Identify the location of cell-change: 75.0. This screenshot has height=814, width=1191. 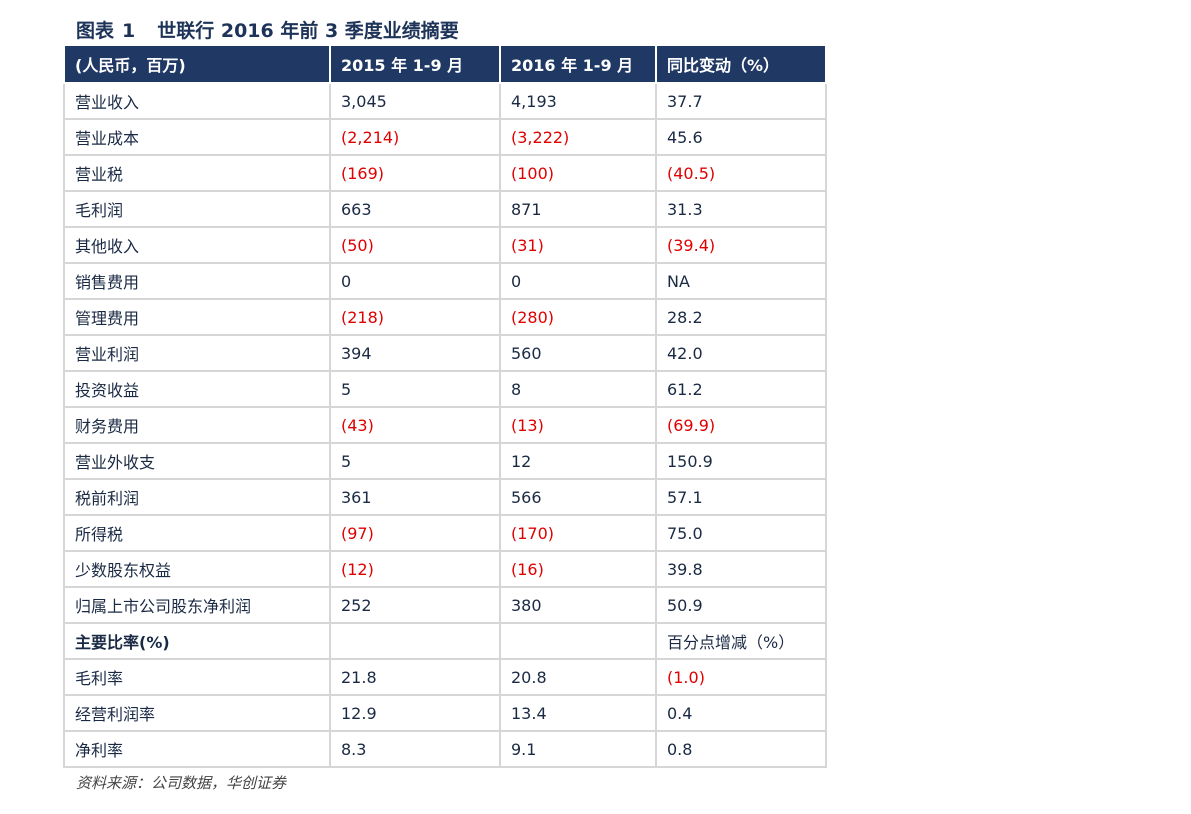
(741, 533).